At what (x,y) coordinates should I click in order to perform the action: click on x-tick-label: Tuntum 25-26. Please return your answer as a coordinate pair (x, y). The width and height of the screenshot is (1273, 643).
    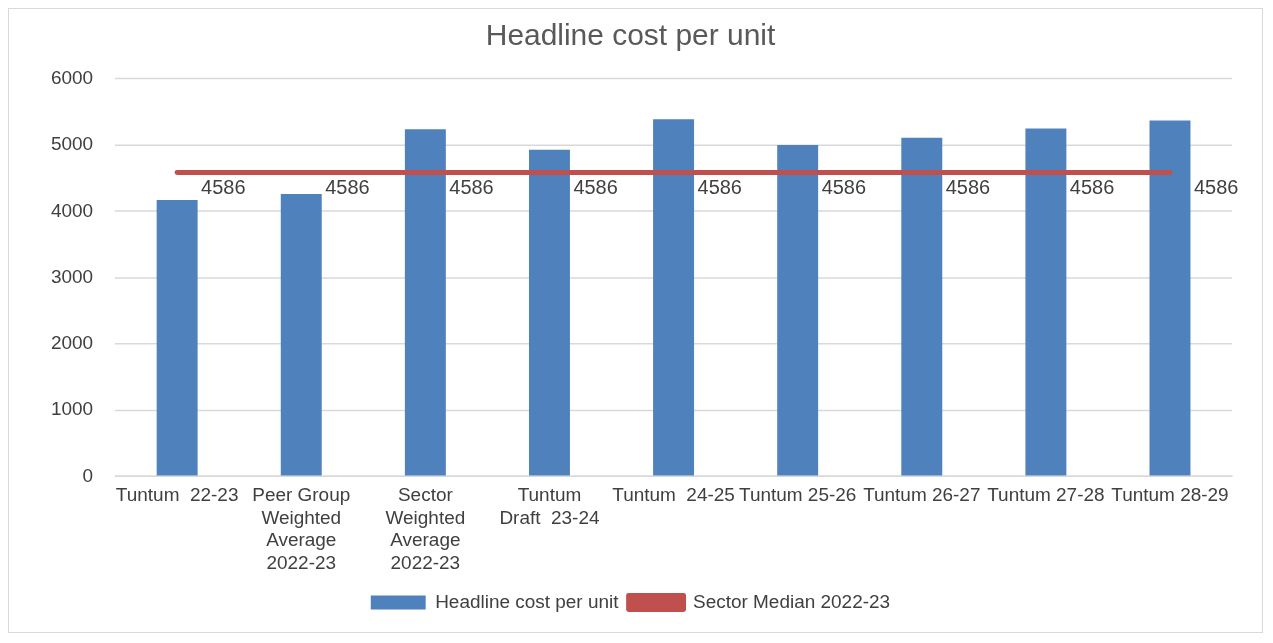
    Looking at the image, I should click on (798, 494).